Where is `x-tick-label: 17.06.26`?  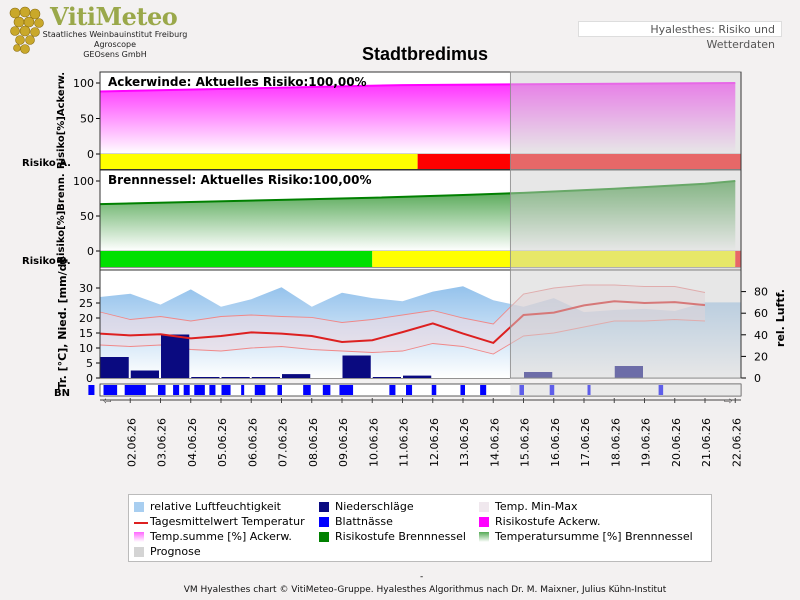 x-tick-label: 17.06.26 is located at coordinates (585, 442).